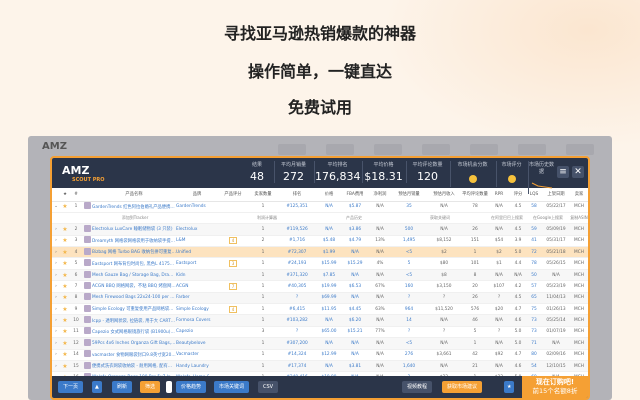  I want to click on cell-brand: Unified, so click(197, 252).